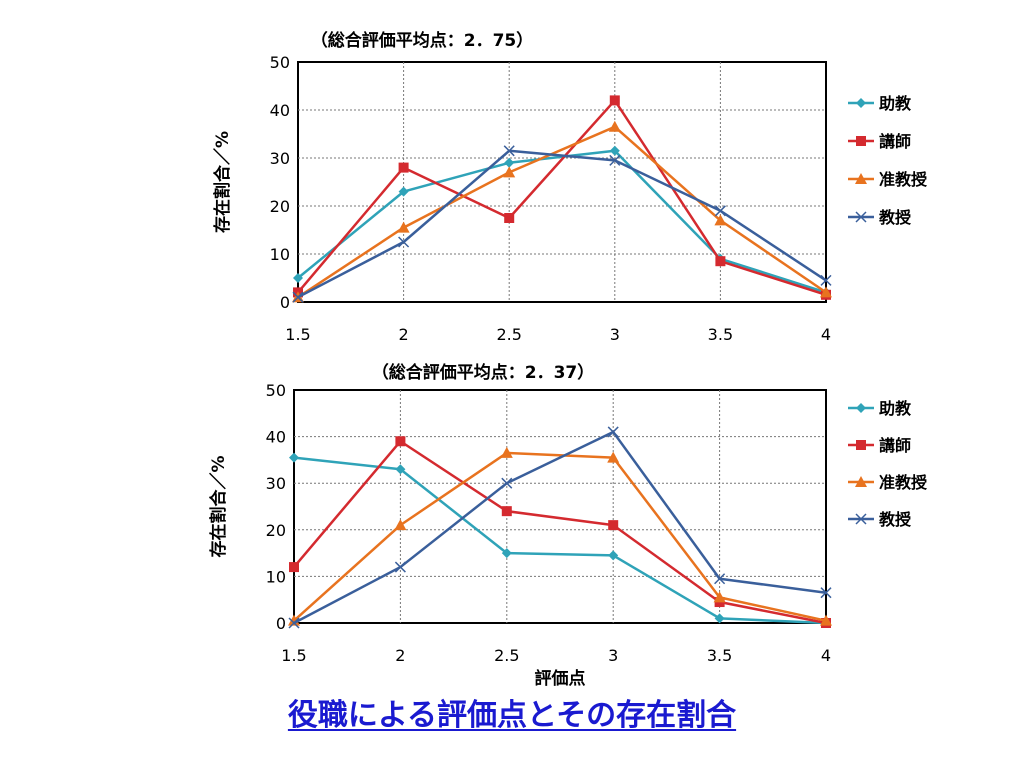  I want to click on y-tick-label: 30, so click(276, 483).